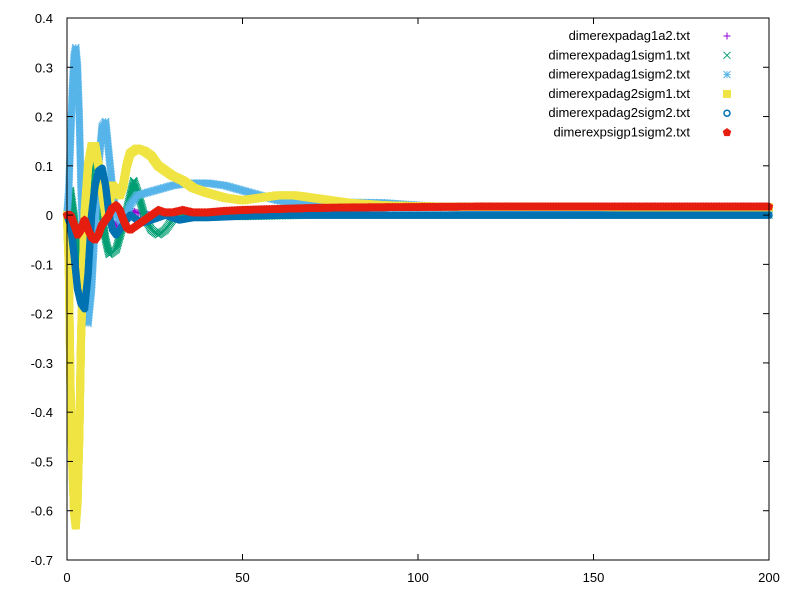 The height and width of the screenshot is (600, 800). Describe the element at coordinates (619, 54) in the screenshot. I see `legend-label: dimerexpadag1sigm1.txt` at that location.